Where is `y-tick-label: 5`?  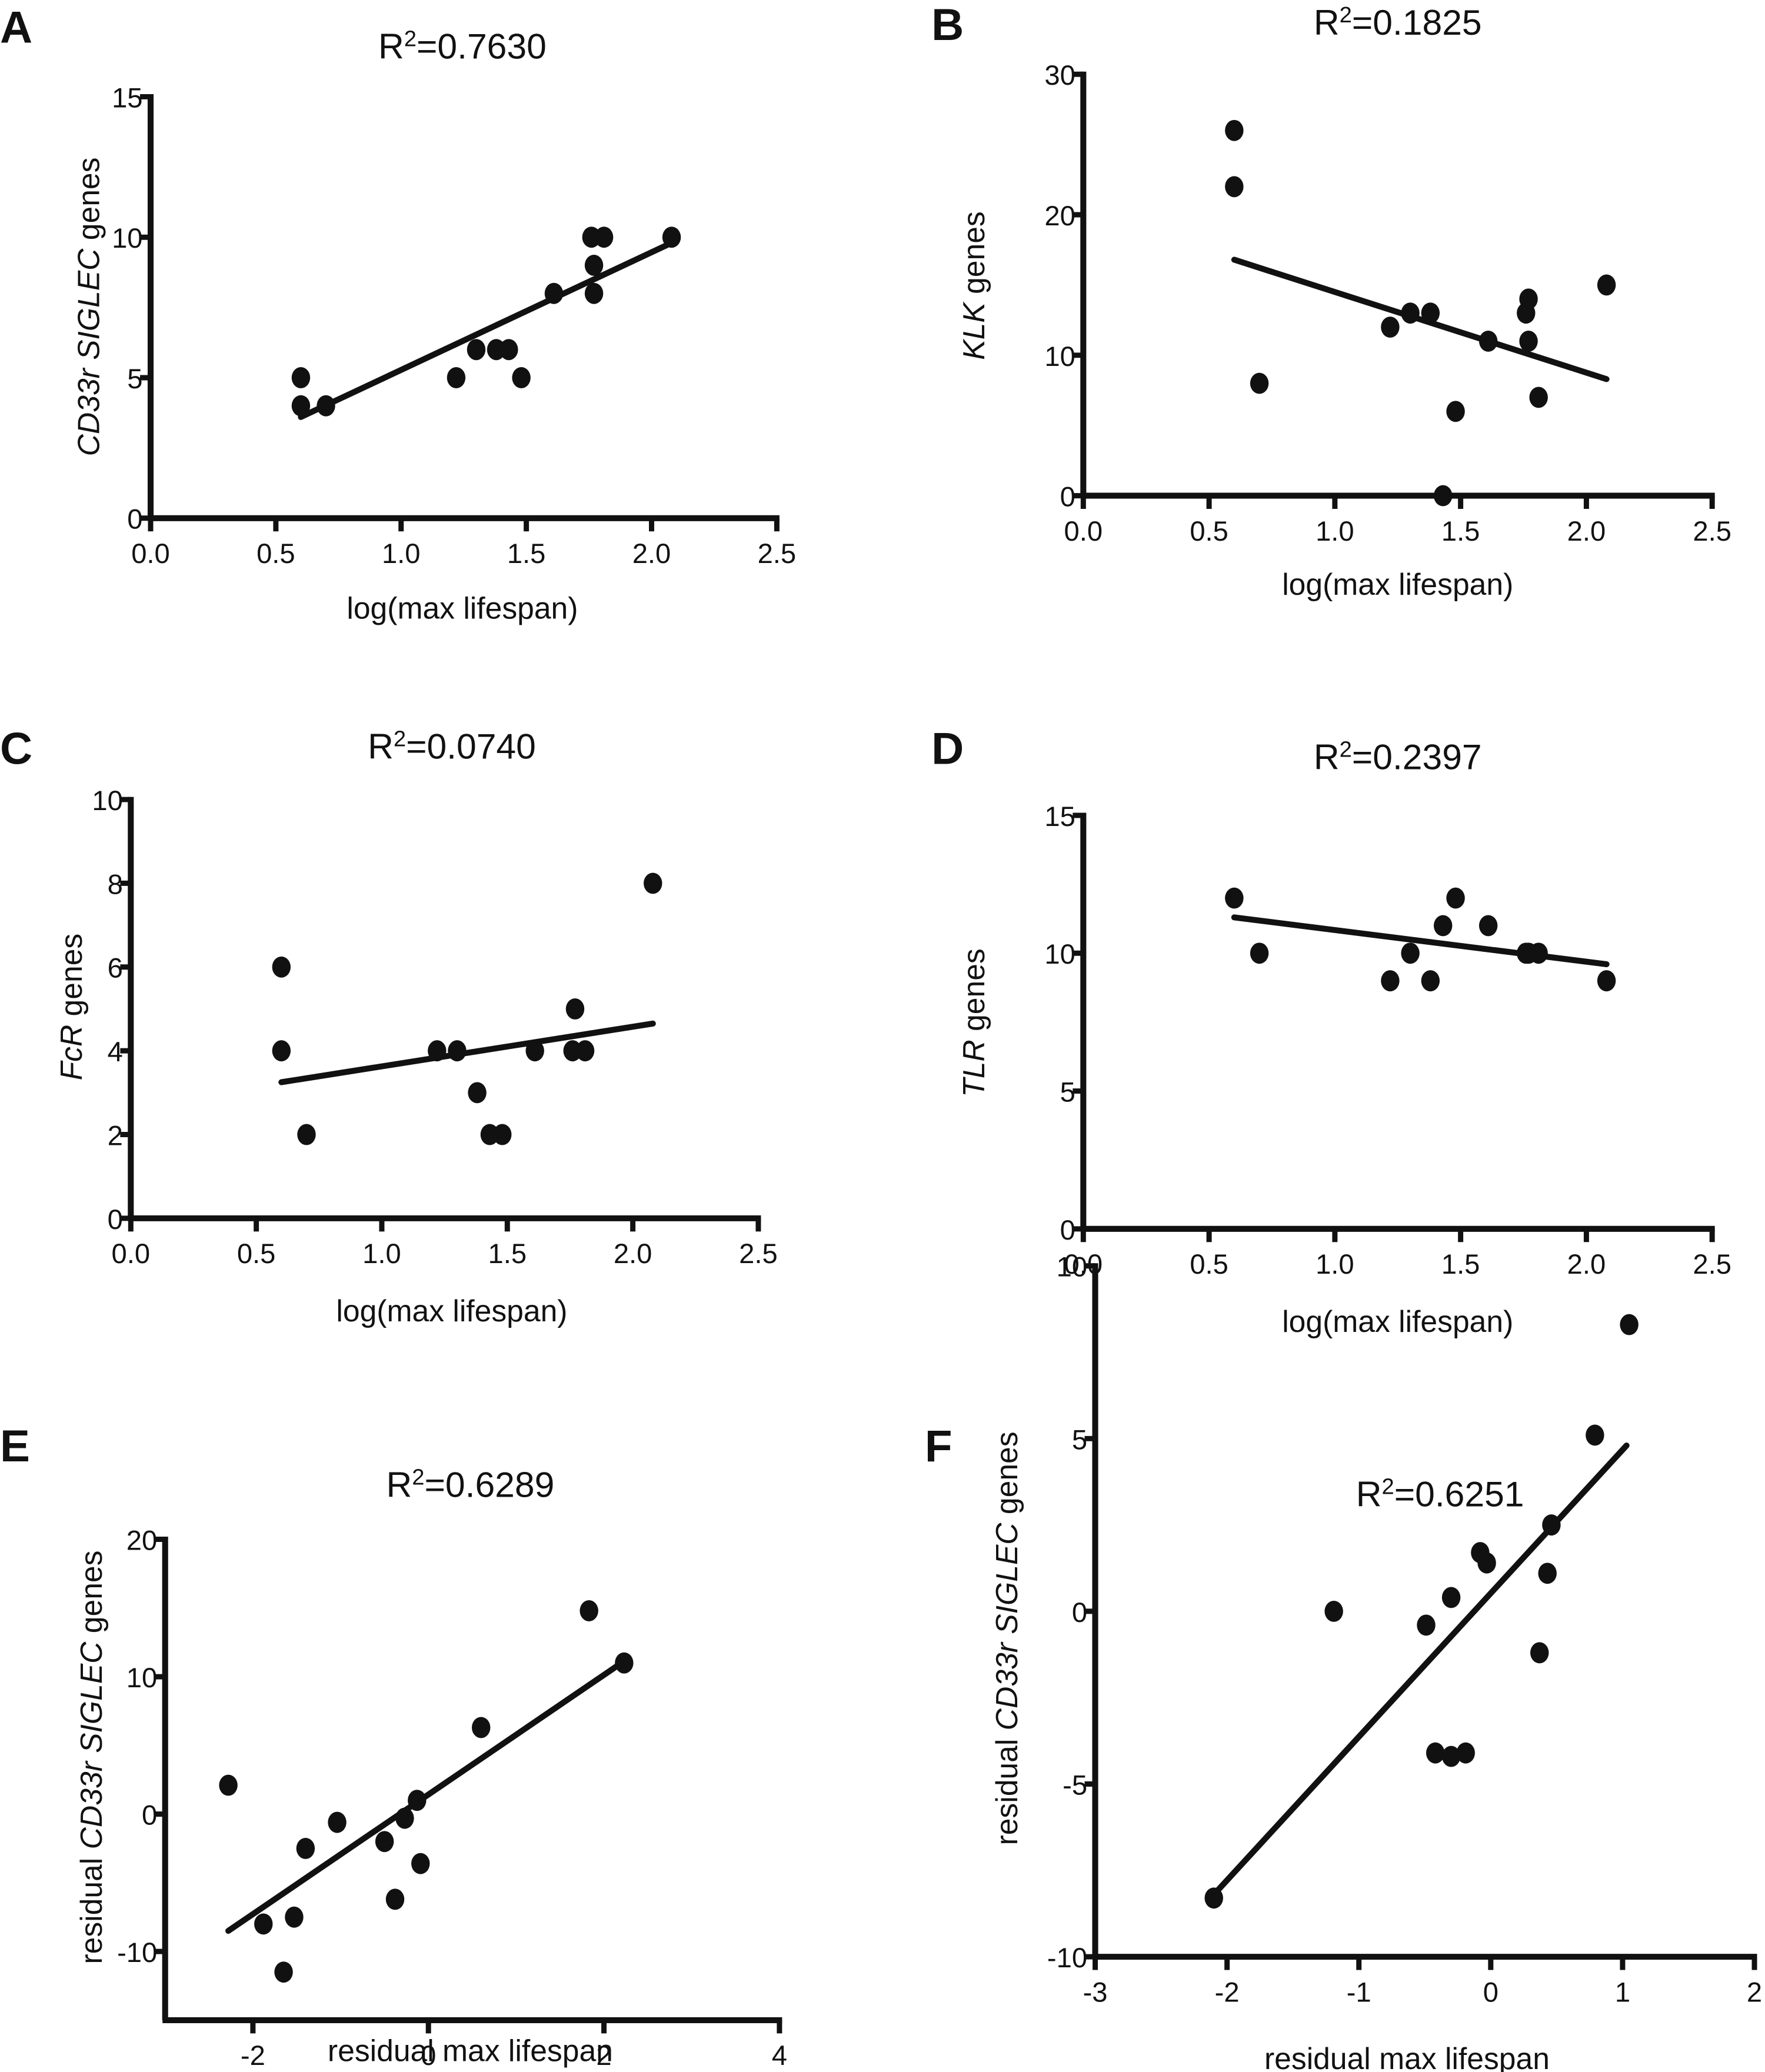 y-tick-label: 5 is located at coordinates (134, 379).